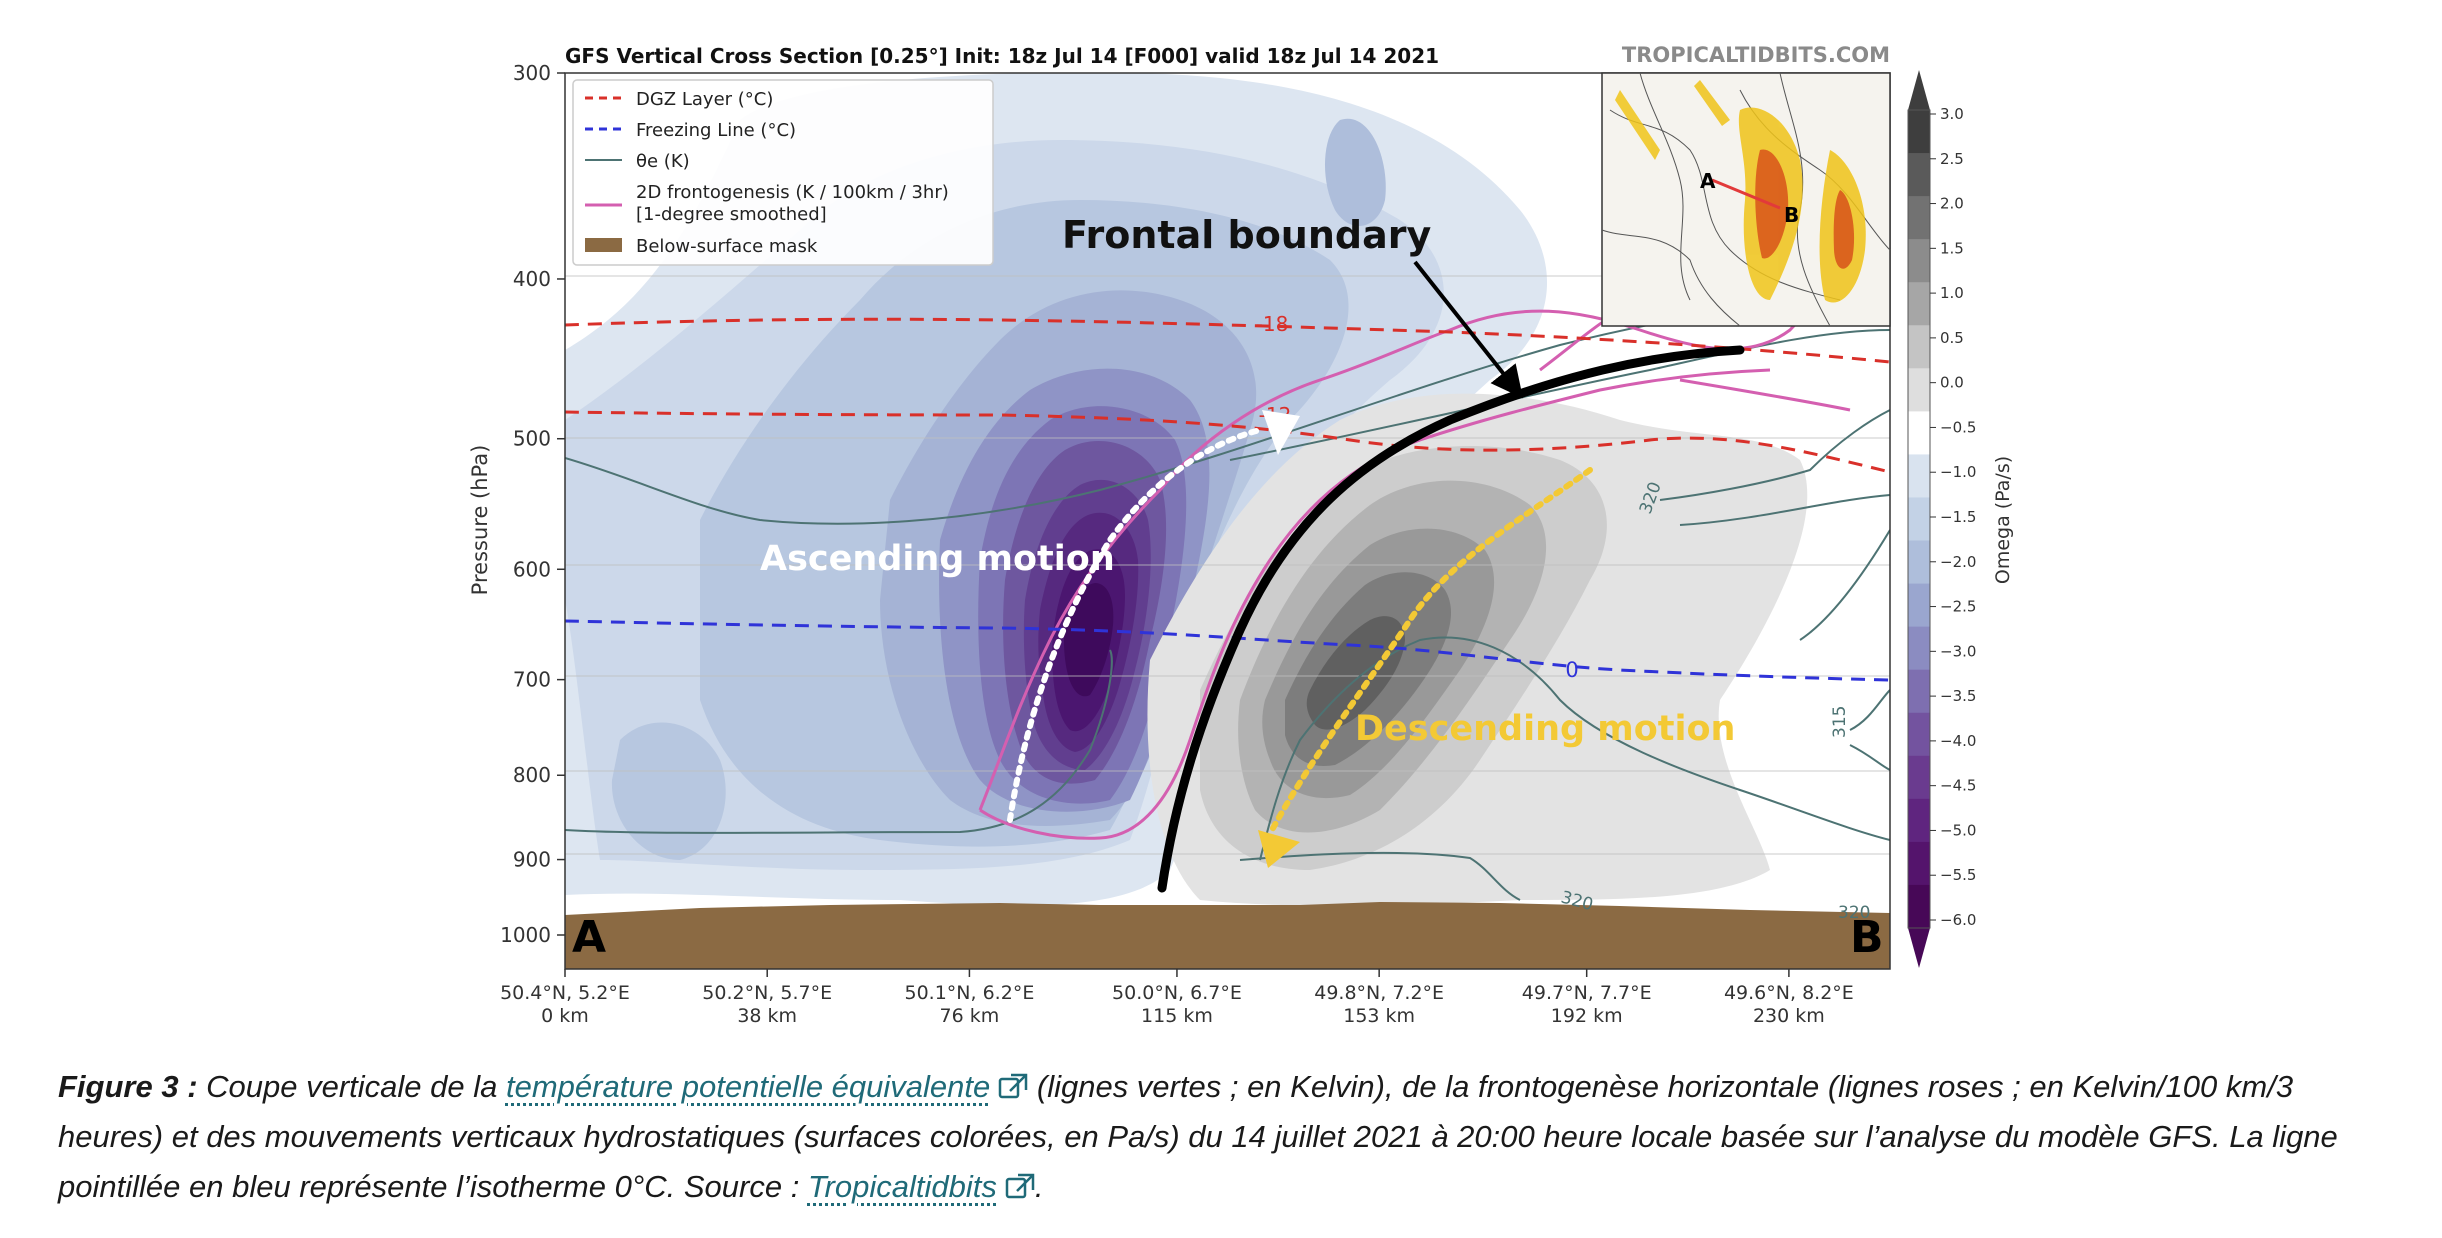  Describe the element at coordinates (351, 1086) in the screenshot. I see `caption-text-1: Coupe verticale de la` at that location.